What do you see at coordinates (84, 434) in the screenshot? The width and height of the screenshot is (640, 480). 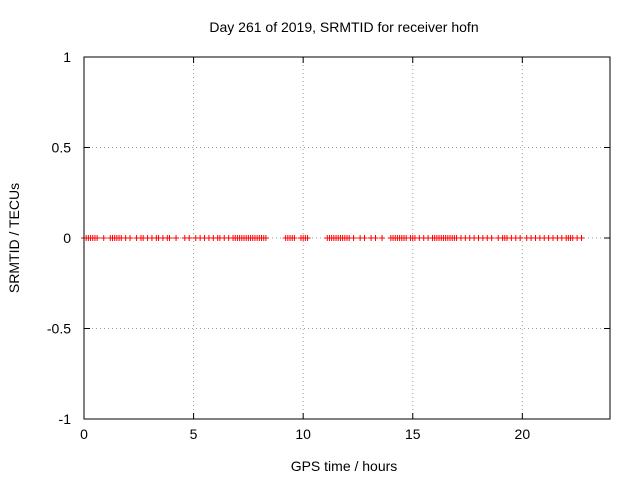 I see `x-tick-label: 0` at bounding box center [84, 434].